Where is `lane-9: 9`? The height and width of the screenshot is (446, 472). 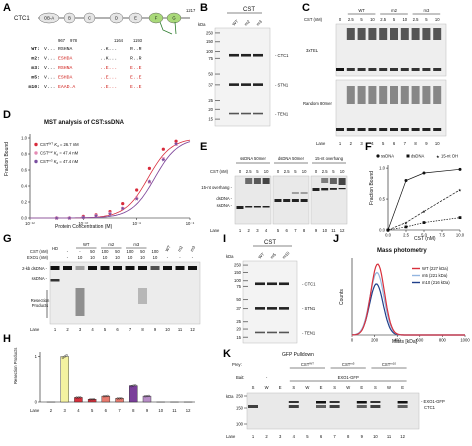
lane-9: 9 is located at coordinates (426, 143).